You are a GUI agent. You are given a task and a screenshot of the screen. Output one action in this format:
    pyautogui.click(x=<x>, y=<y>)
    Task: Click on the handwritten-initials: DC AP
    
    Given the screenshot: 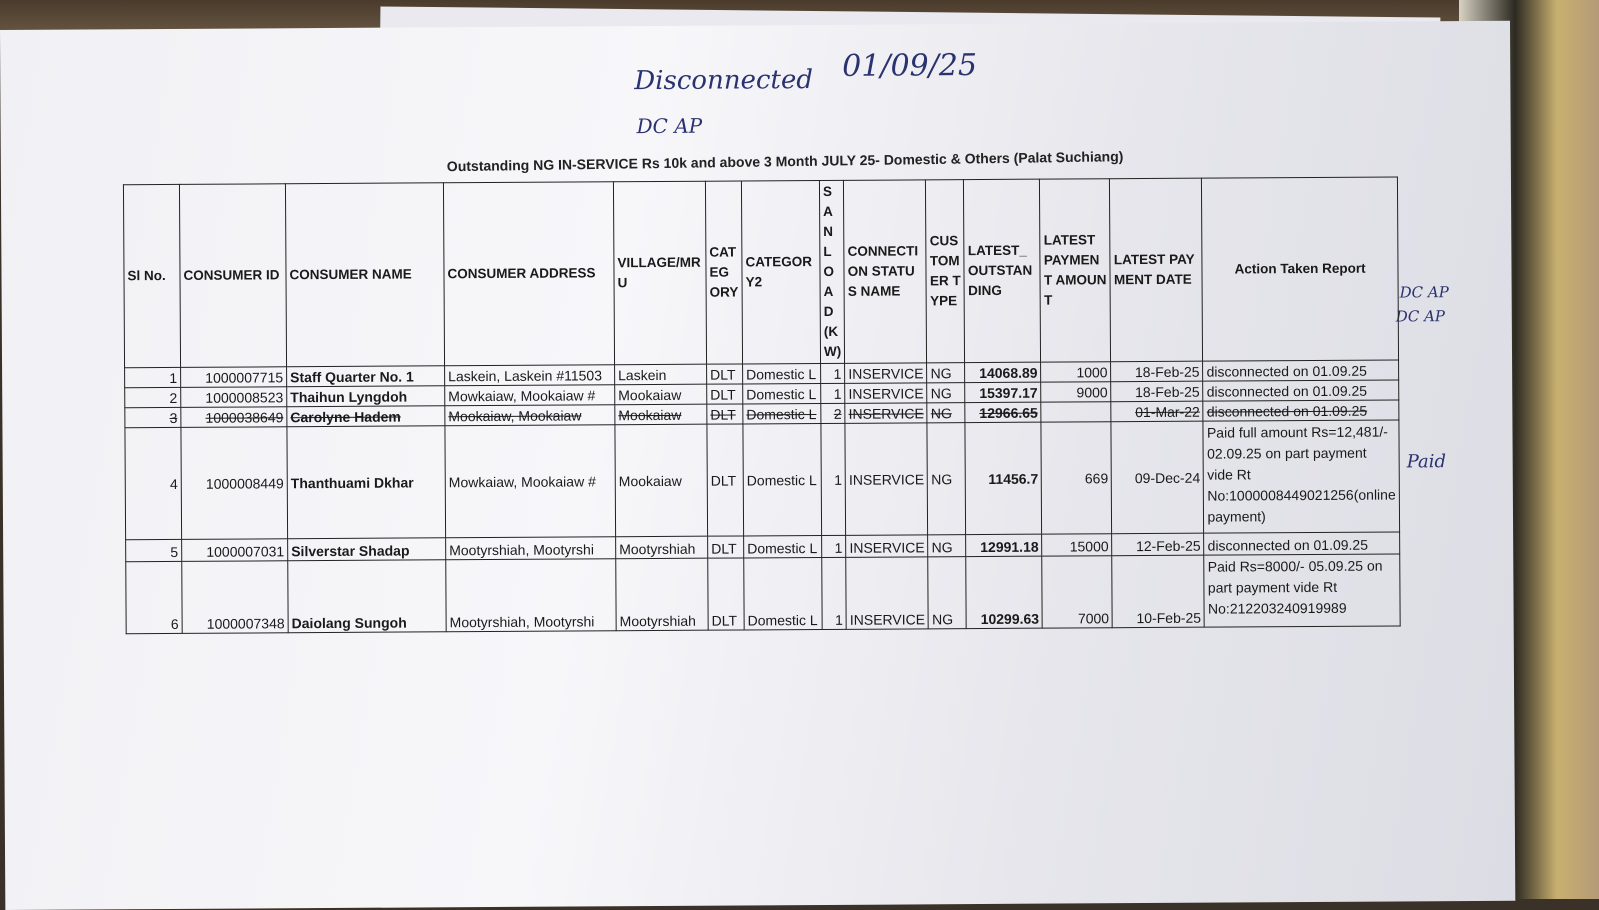 What is the action you would take?
    pyautogui.click(x=669, y=126)
    